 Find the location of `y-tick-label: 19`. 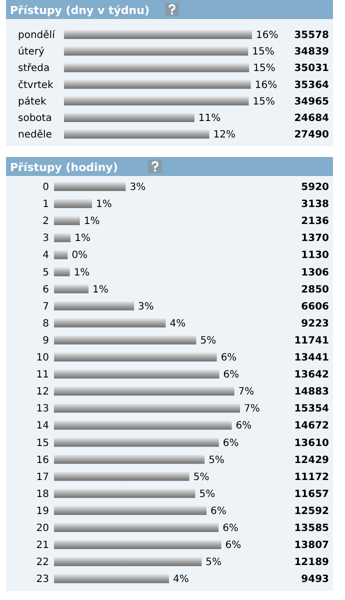

y-tick-label: 19 is located at coordinates (42, 511).